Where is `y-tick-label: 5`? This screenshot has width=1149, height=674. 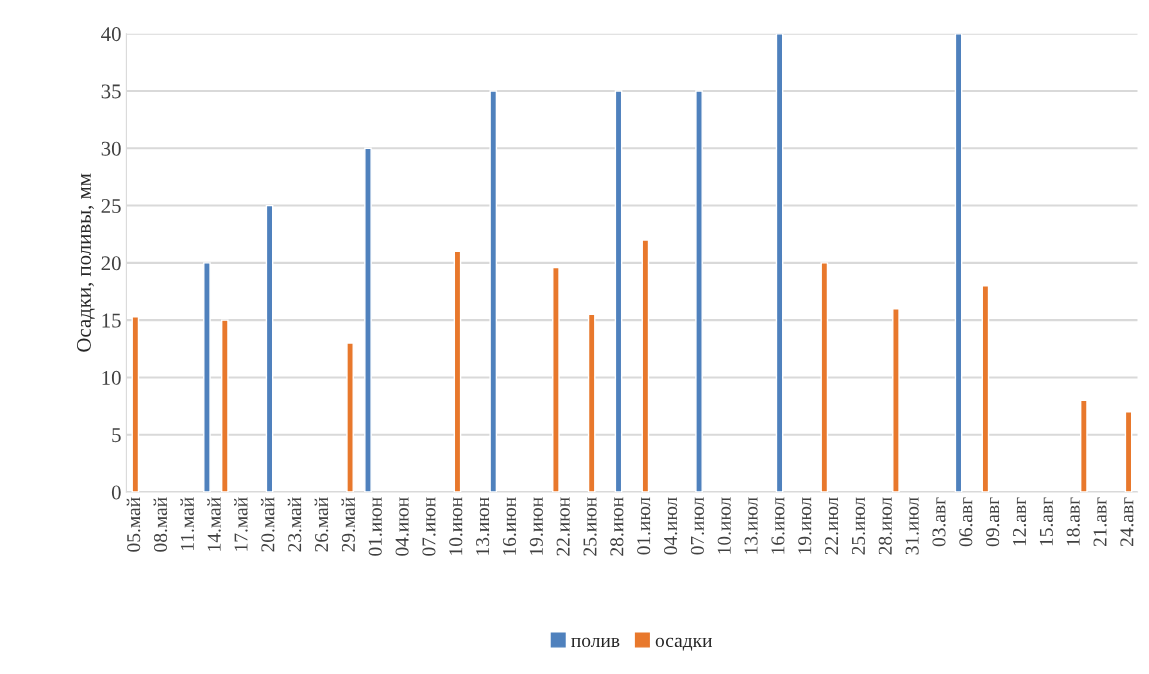
y-tick-label: 5 is located at coordinates (116, 435).